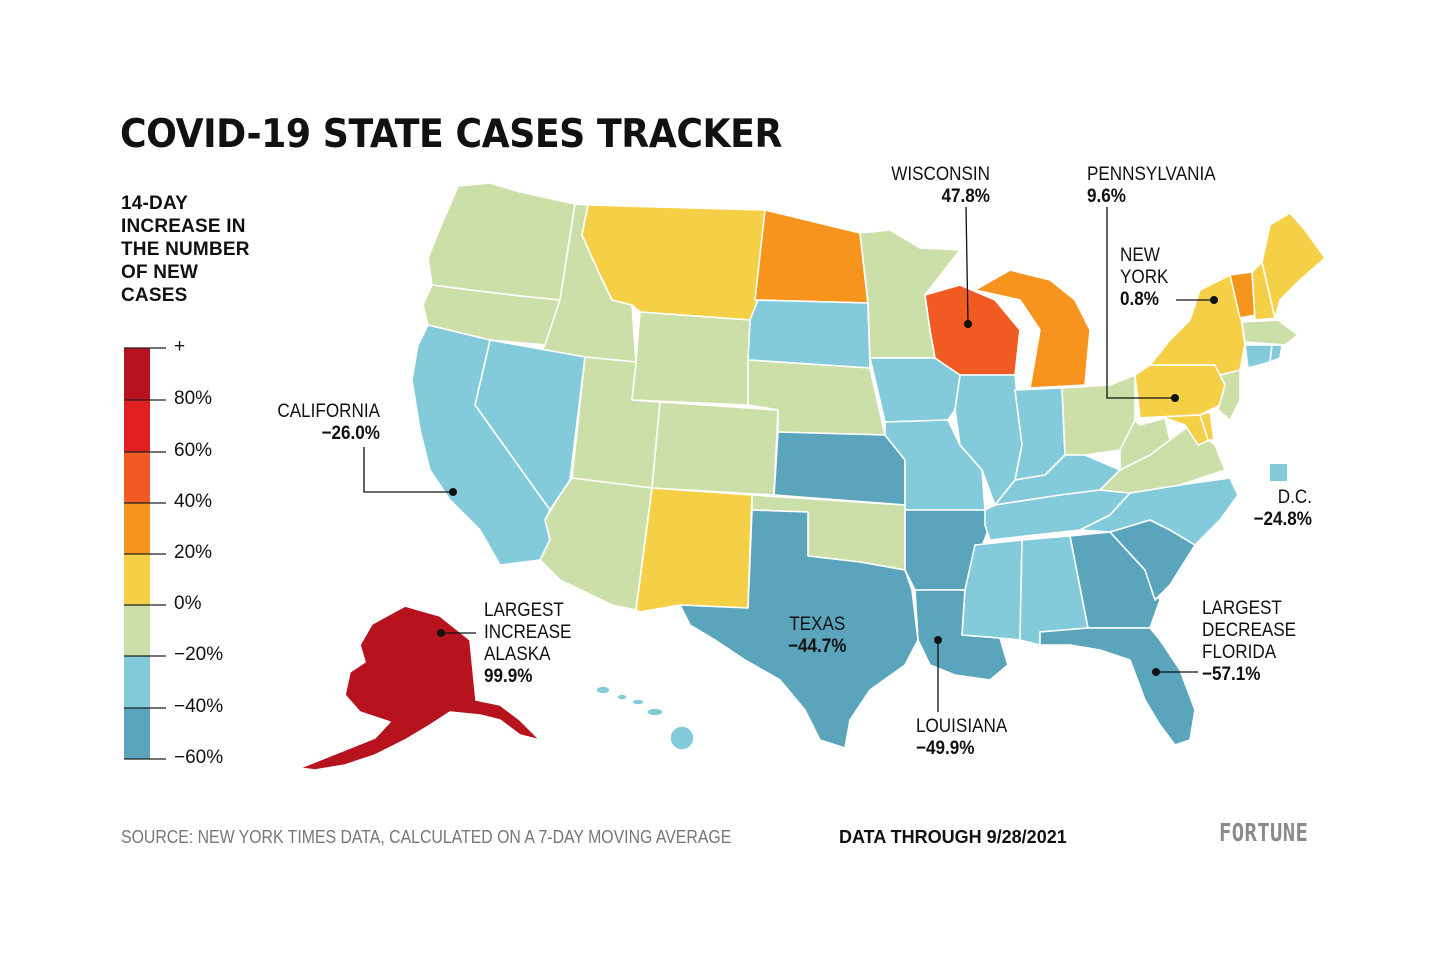  I want to click on alaska-callout: LARGEST INCREASE ALASKA 99.9%, so click(527, 644).